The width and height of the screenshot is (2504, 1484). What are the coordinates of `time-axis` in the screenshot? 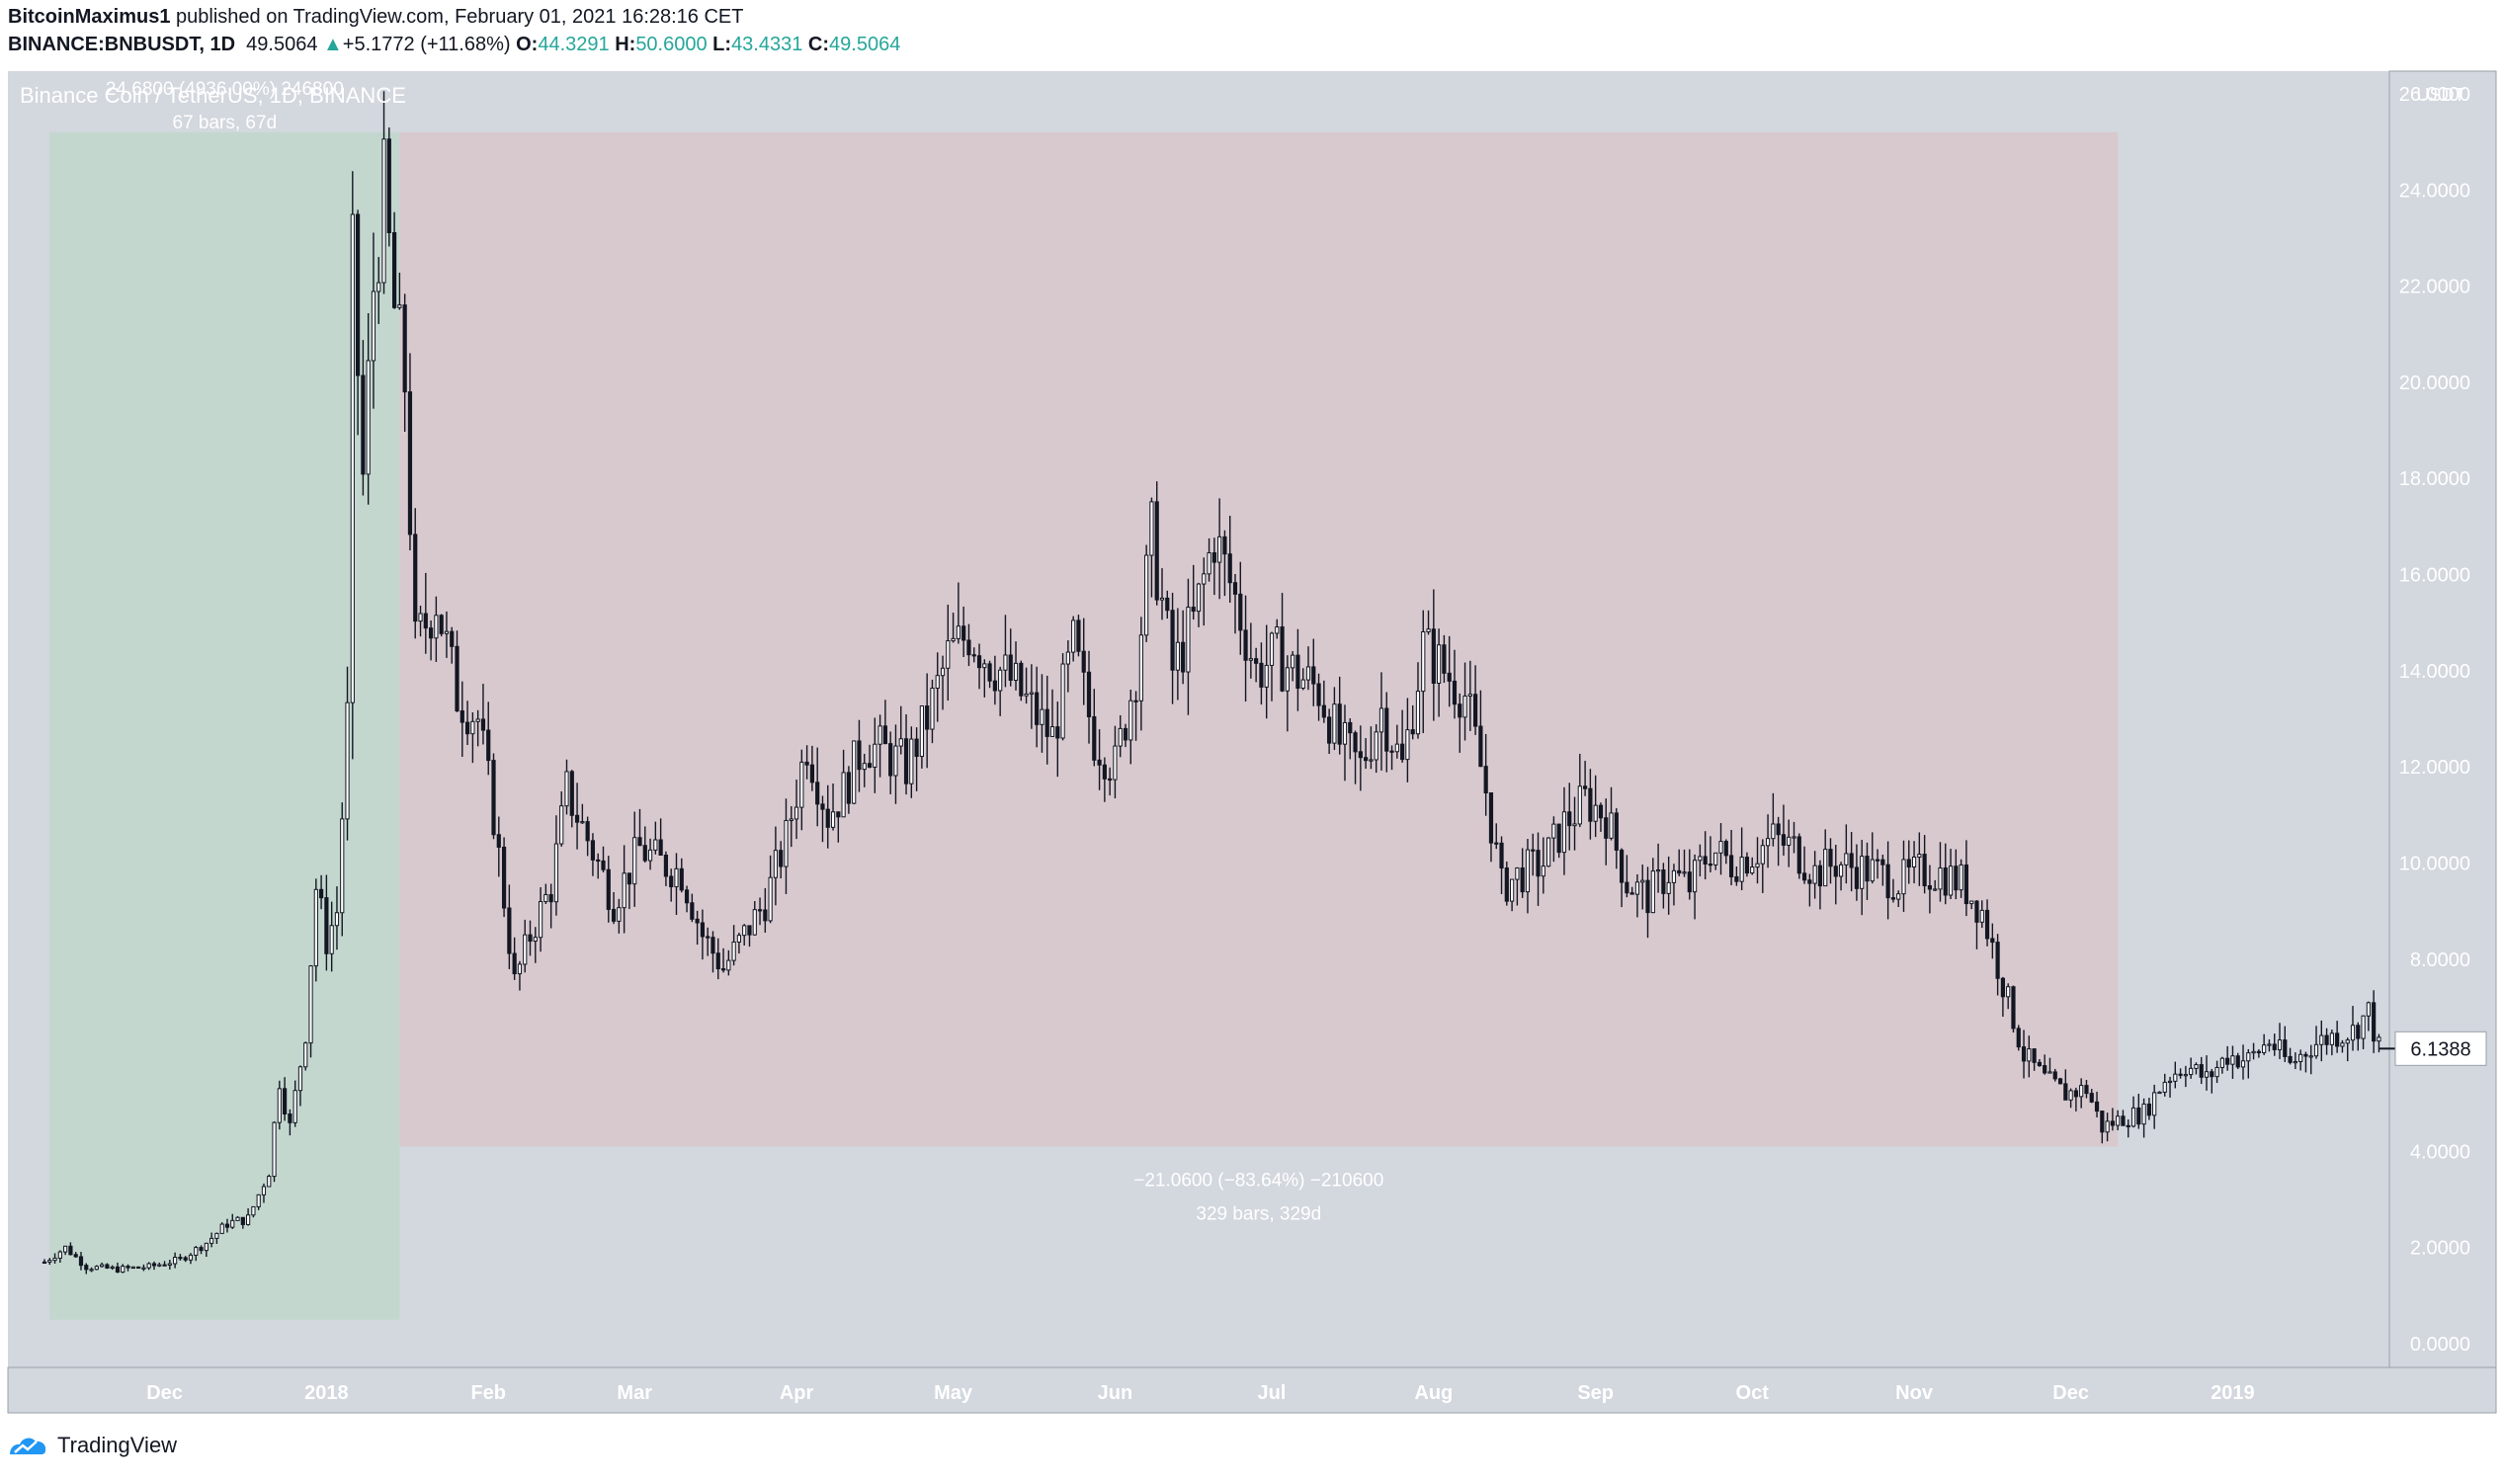 It's located at (1252, 1390).